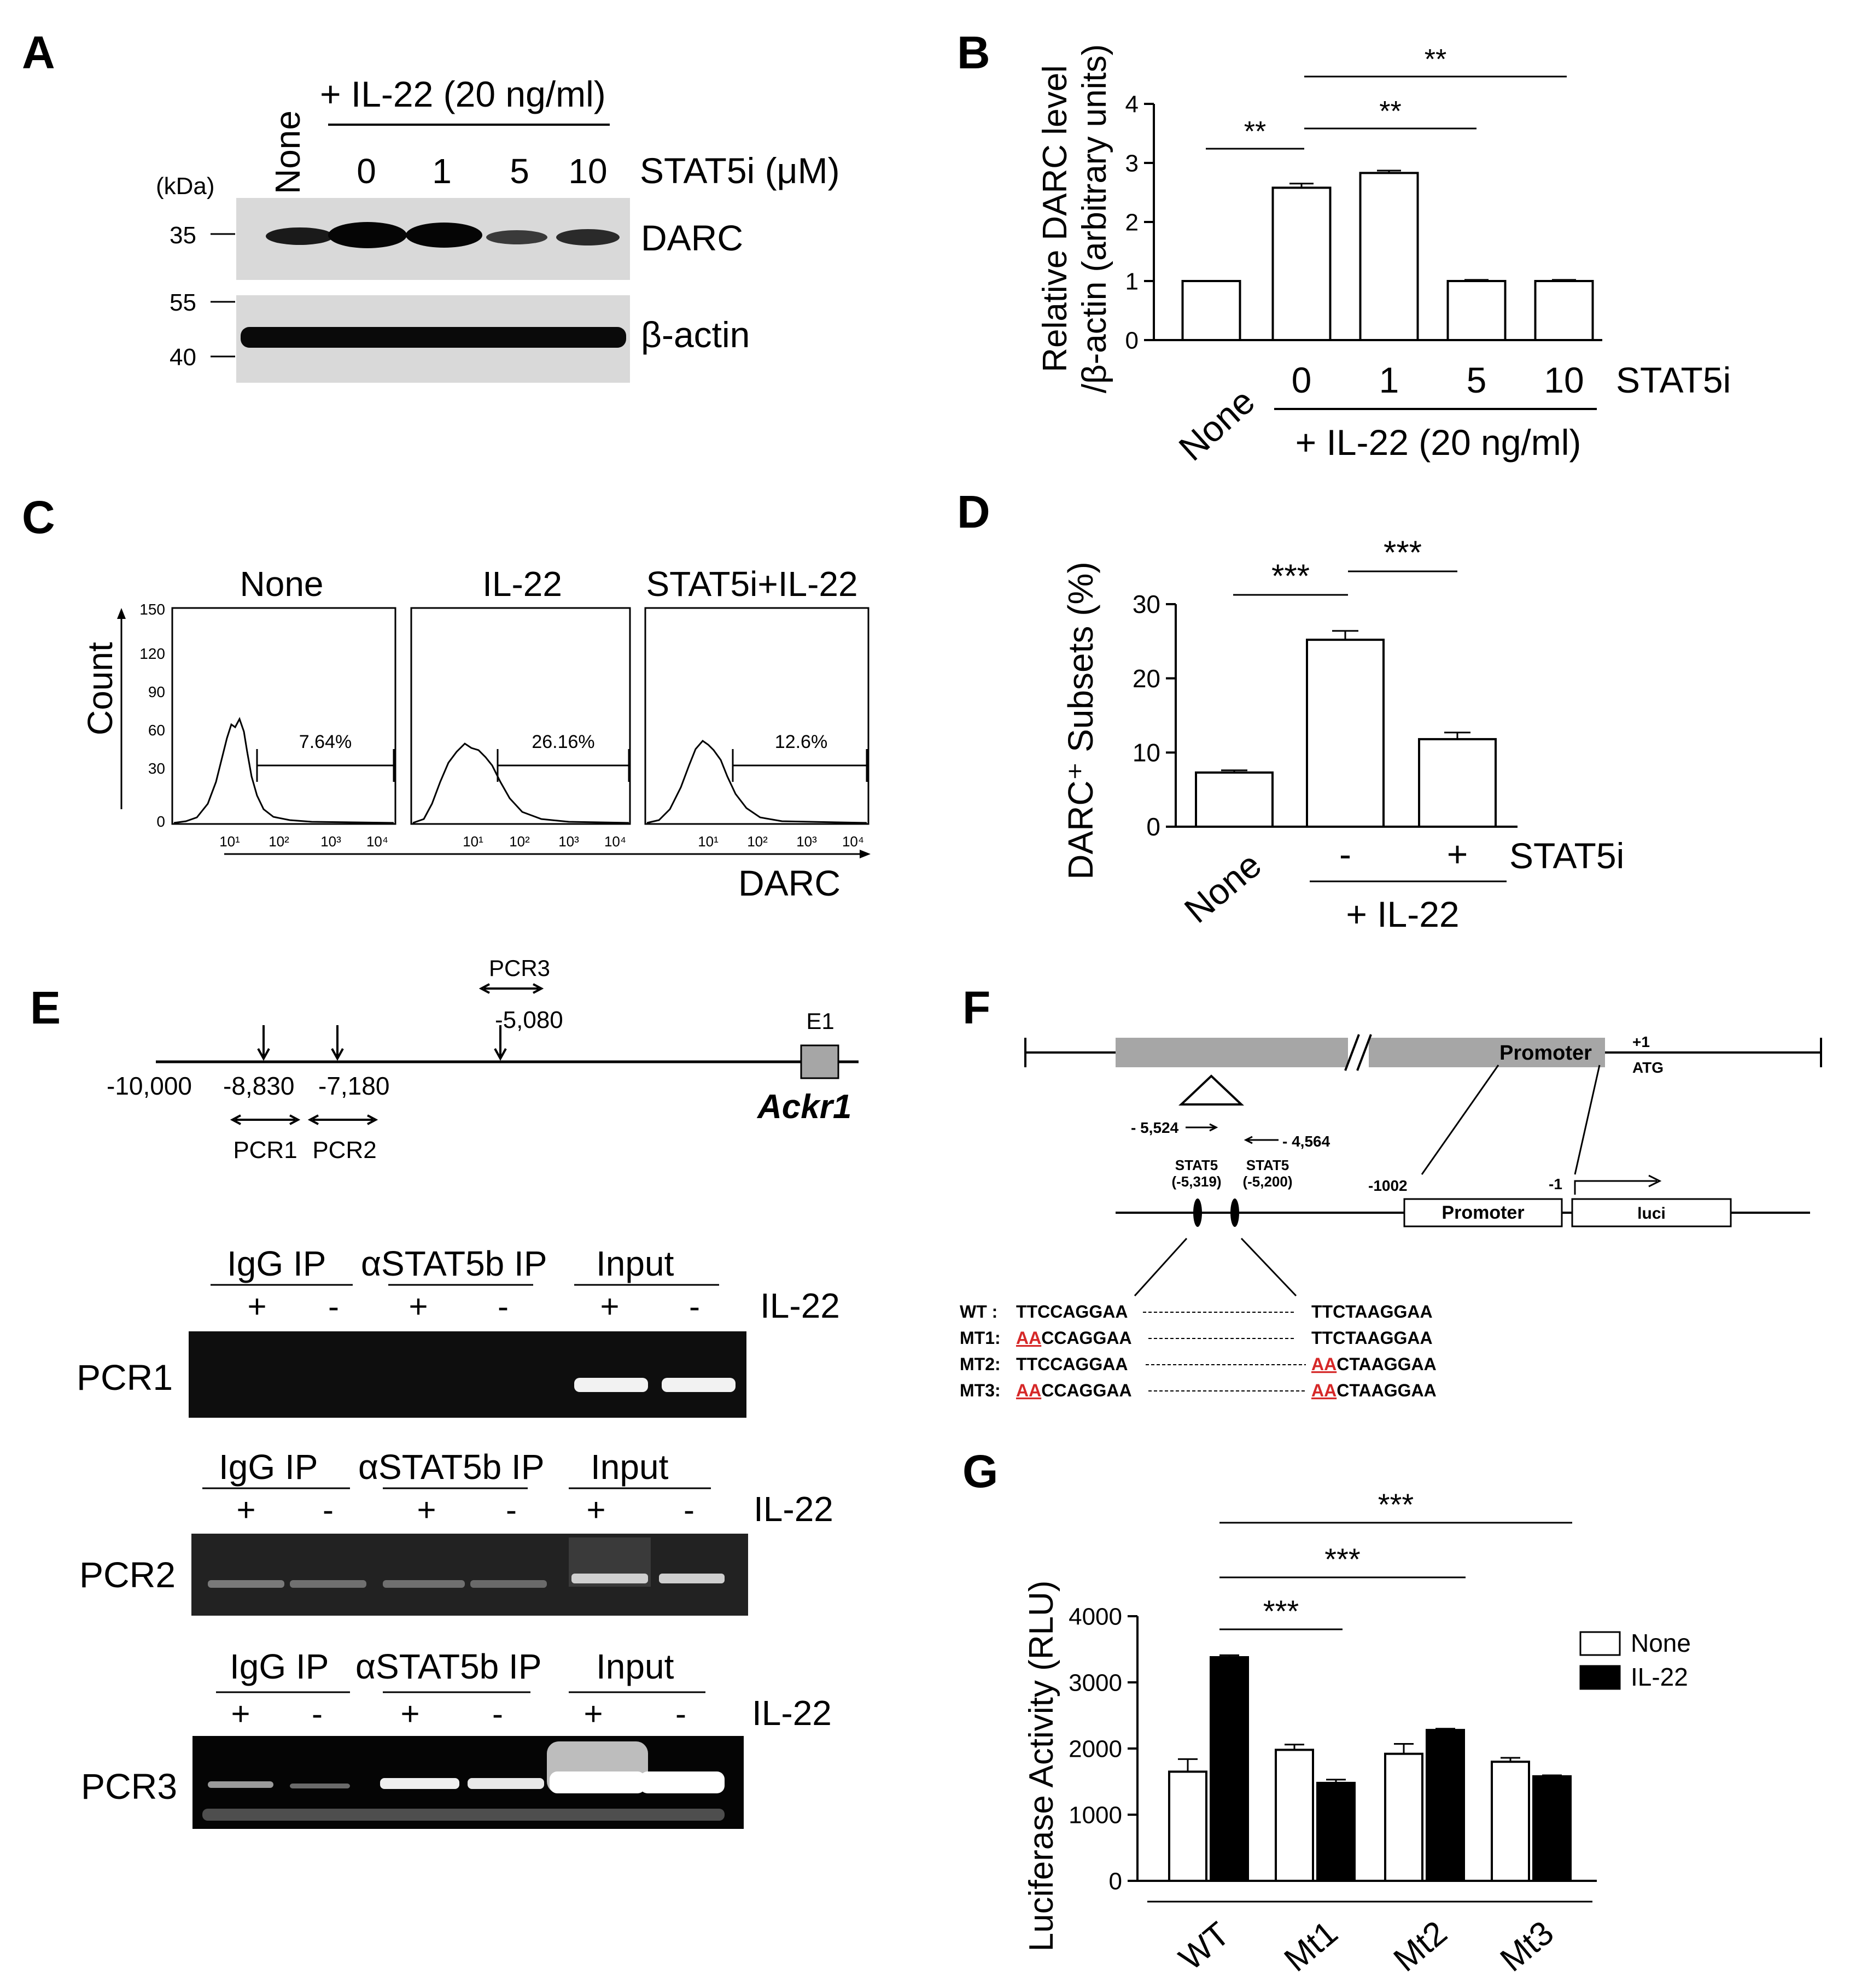 The height and width of the screenshot is (1988, 1850). Describe the element at coordinates (185, 186) in the screenshot. I see `kda-label: (kDa)` at that location.